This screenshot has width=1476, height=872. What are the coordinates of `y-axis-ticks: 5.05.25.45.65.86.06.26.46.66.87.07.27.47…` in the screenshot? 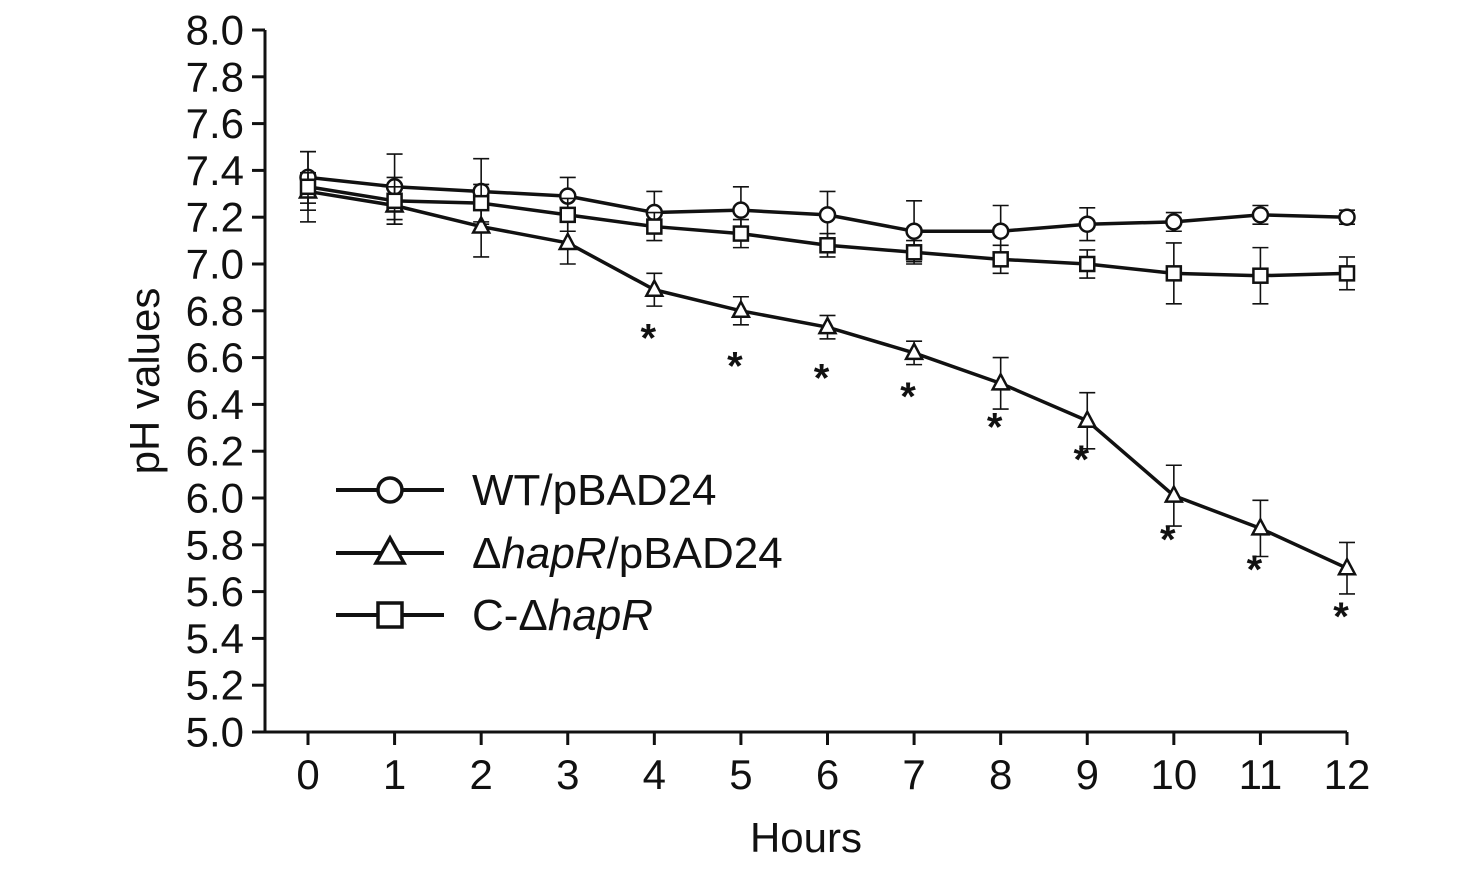 It's located at (225, 381).